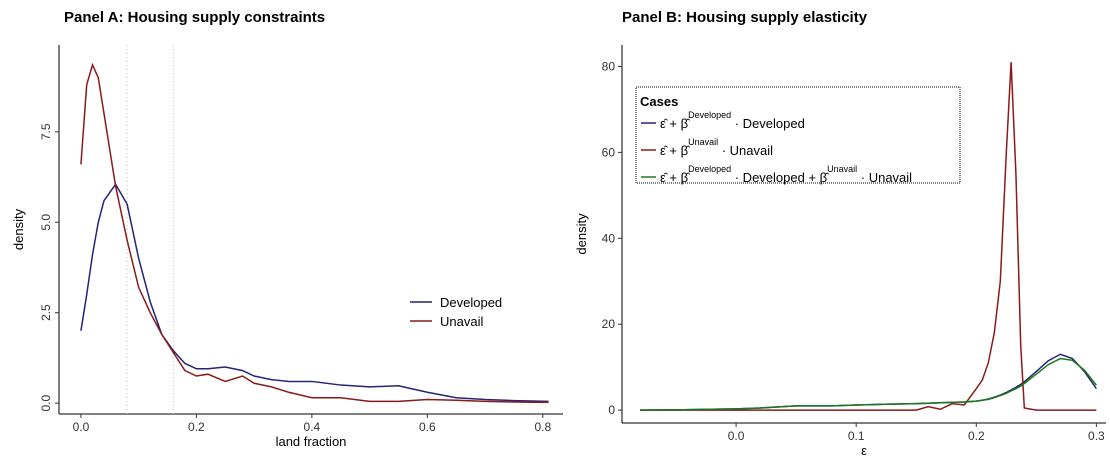  I want to click on legend-label-part: · Developed, so click(768, 123).